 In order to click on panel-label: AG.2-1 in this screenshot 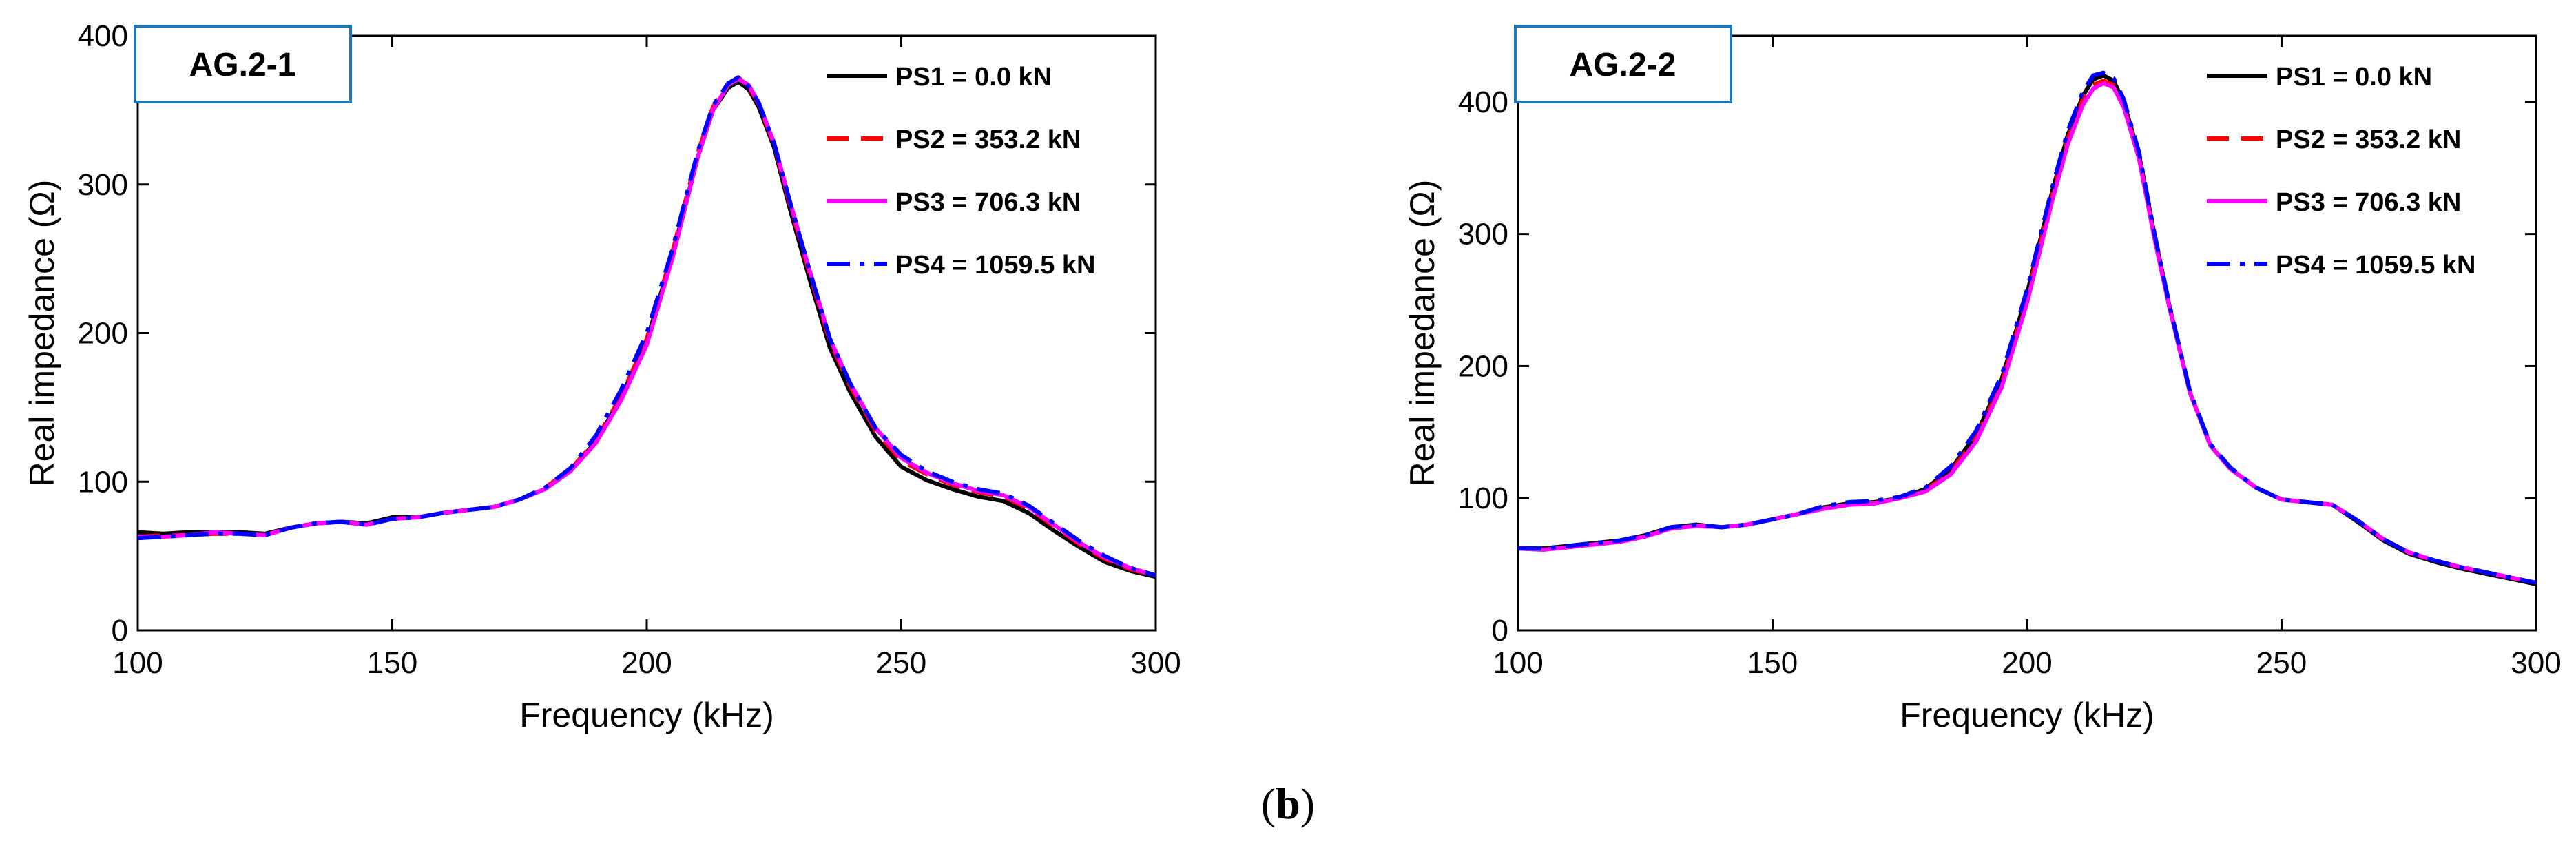, I will do `click(242, 65)`.